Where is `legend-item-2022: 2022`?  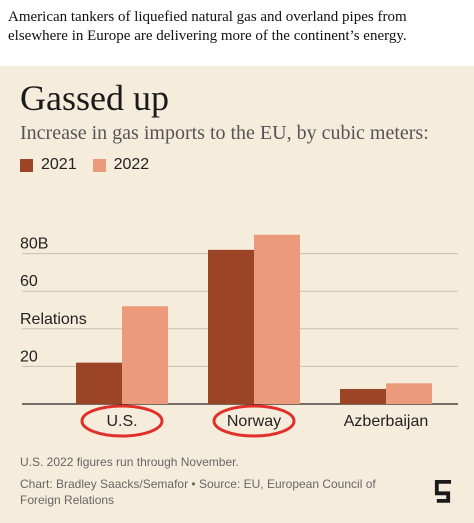 legend-item-2022: 2022 is located at coordinates (121, 165).